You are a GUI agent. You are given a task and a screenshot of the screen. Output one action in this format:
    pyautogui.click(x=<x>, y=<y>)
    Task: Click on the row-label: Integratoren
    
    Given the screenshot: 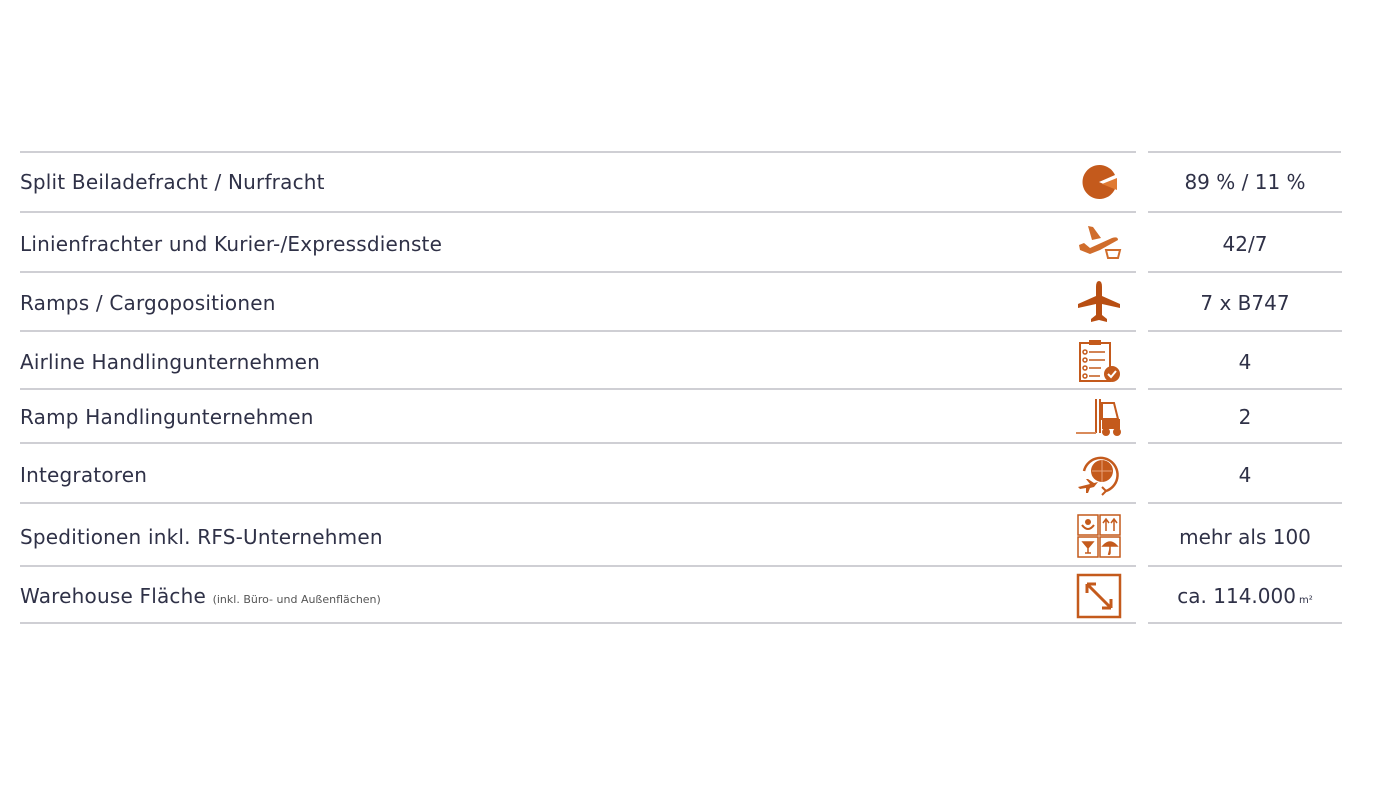 What is the action you would take?
    pyautogui.click(x=84, y=475)
    